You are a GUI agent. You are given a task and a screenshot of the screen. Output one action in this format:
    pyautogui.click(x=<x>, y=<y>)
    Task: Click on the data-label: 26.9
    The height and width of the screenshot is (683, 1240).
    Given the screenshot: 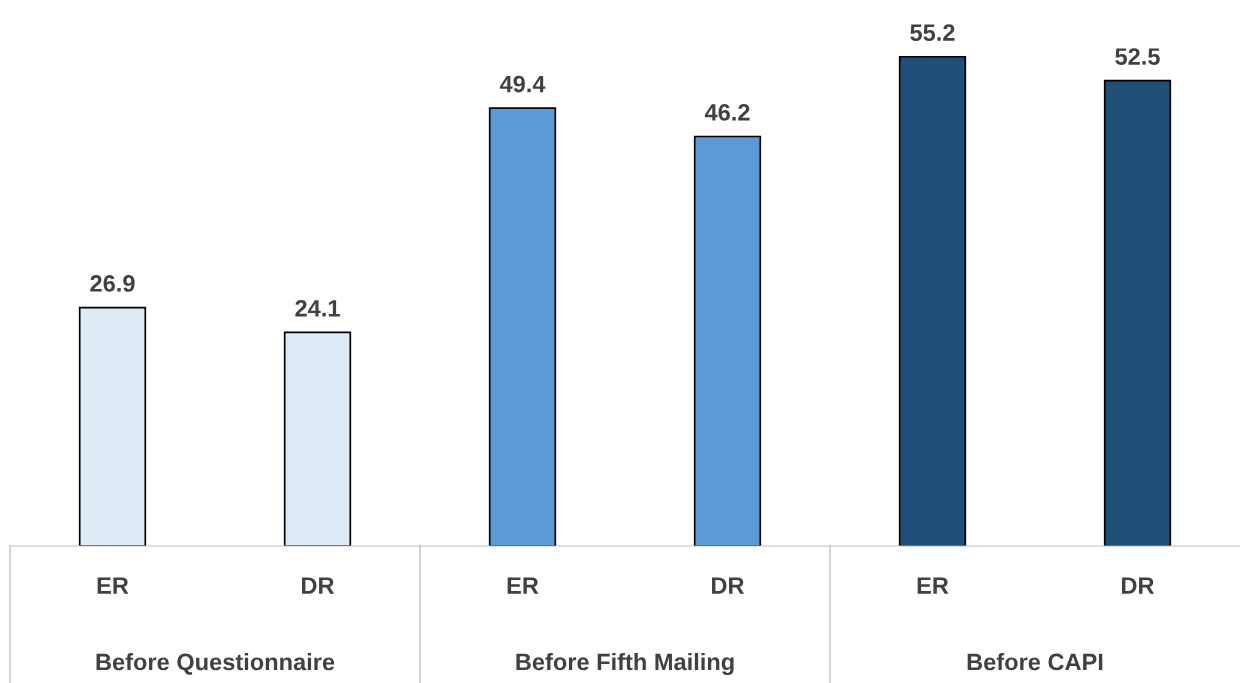 What is the action you would take?
    pyautogui.click(x=112, y=283)
    